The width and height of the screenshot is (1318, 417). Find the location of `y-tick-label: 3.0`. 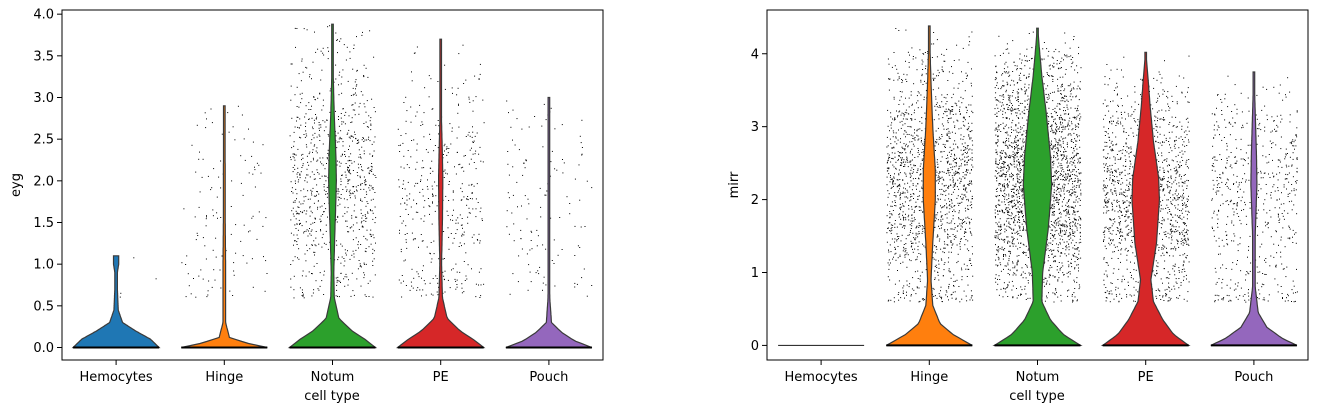

y-tick-label: 3.0 is located at coordinates (43, 98).